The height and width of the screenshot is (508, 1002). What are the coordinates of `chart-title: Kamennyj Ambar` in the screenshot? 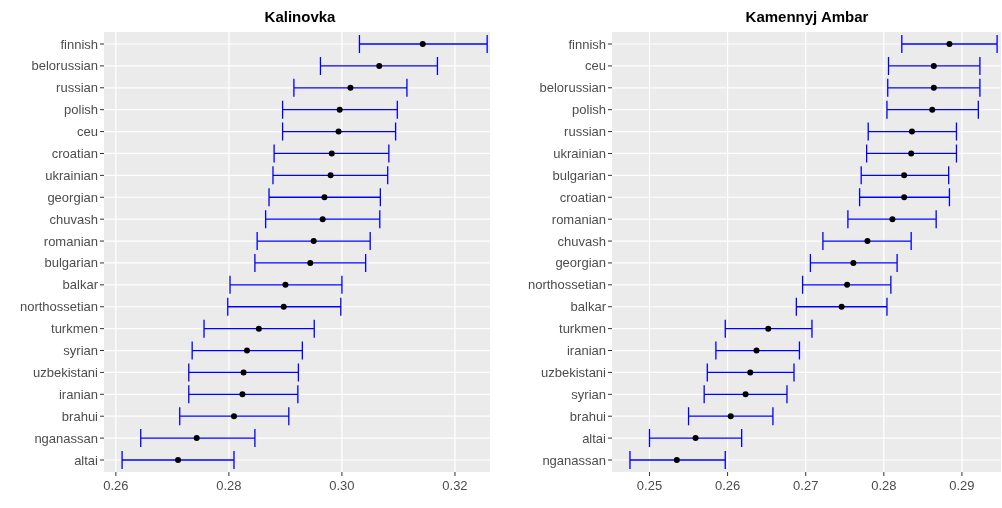 It's located at (807, 16).